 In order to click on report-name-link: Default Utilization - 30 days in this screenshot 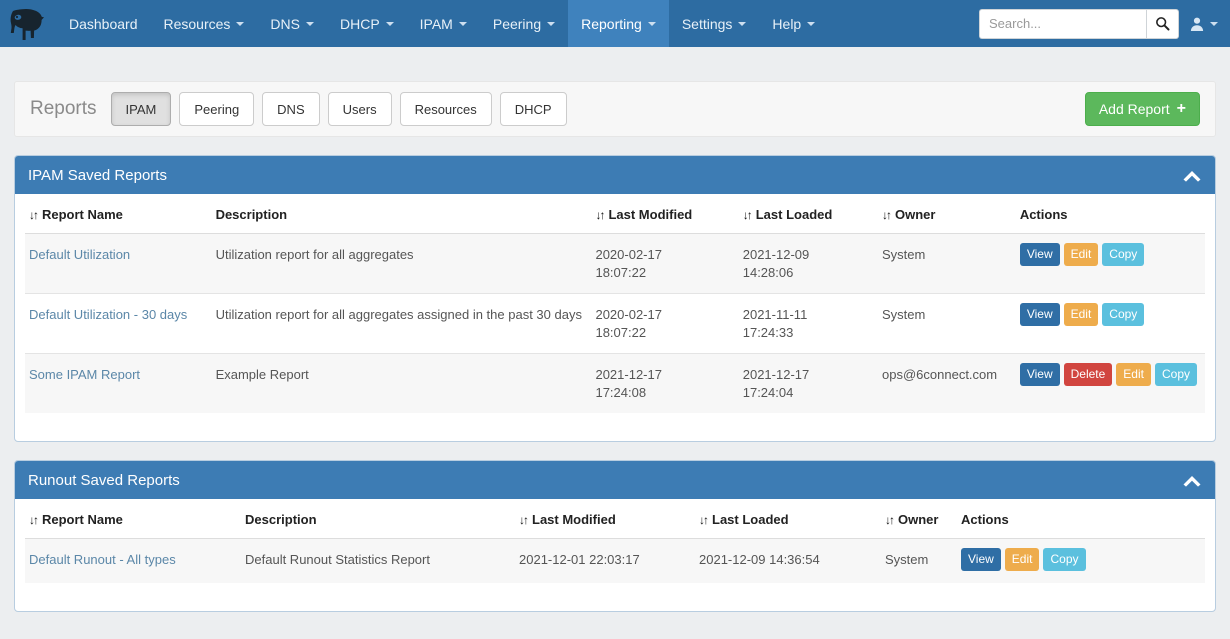, I will do `click(108, 315)`.